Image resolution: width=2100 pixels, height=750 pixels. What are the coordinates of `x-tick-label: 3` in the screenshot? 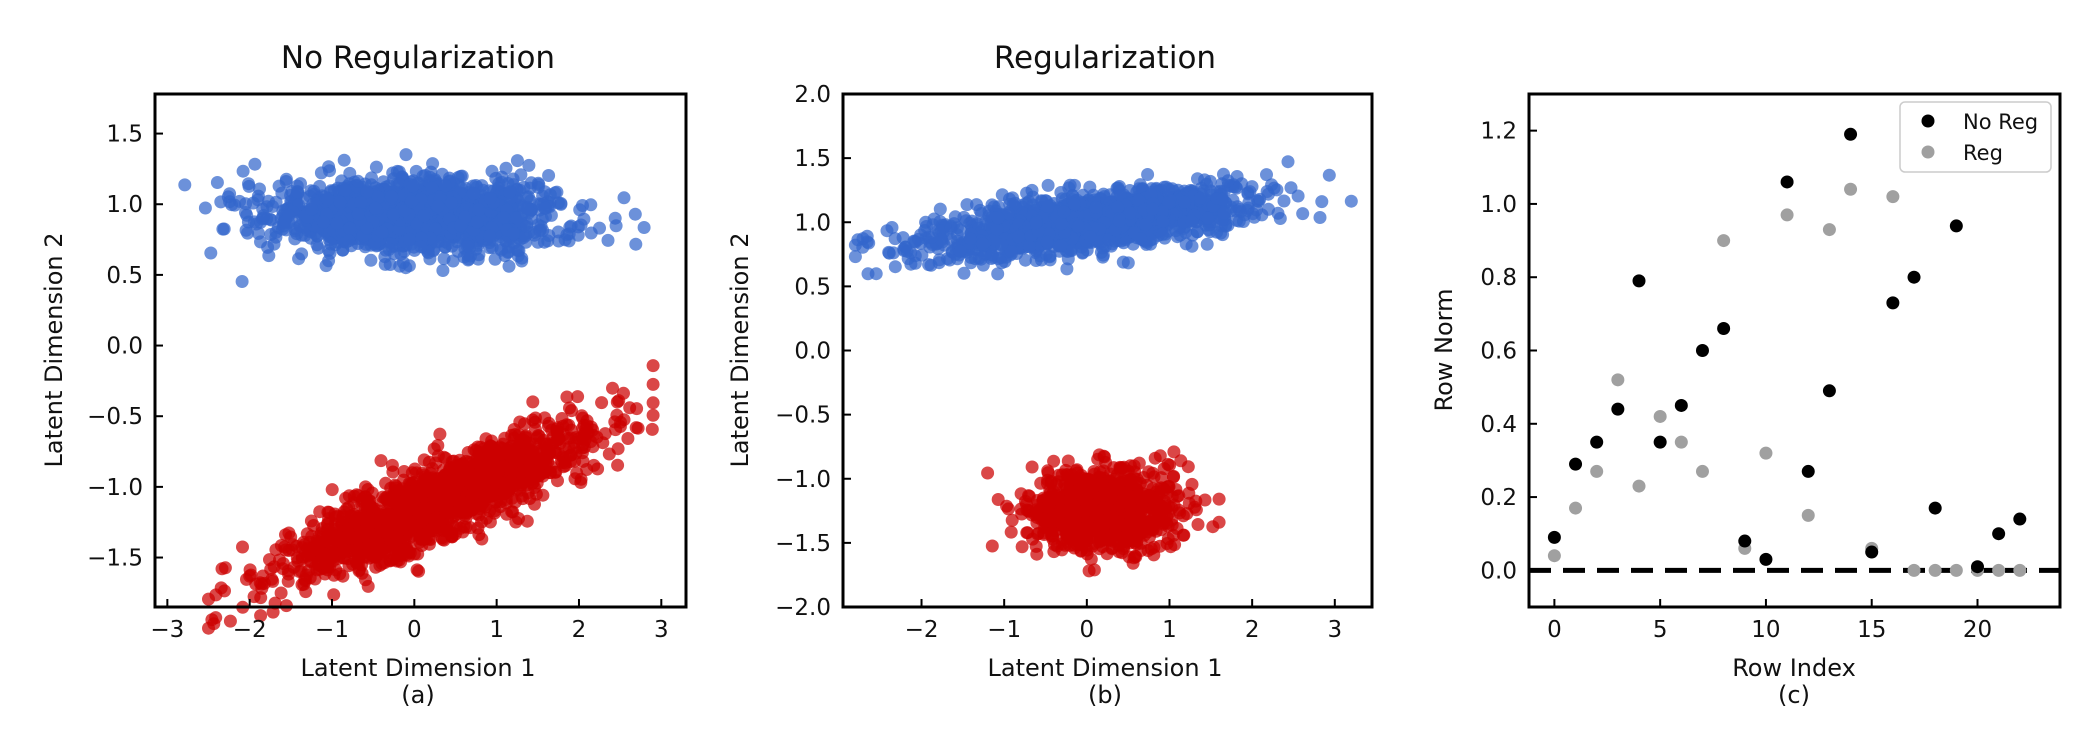 It's located at (661, 630).